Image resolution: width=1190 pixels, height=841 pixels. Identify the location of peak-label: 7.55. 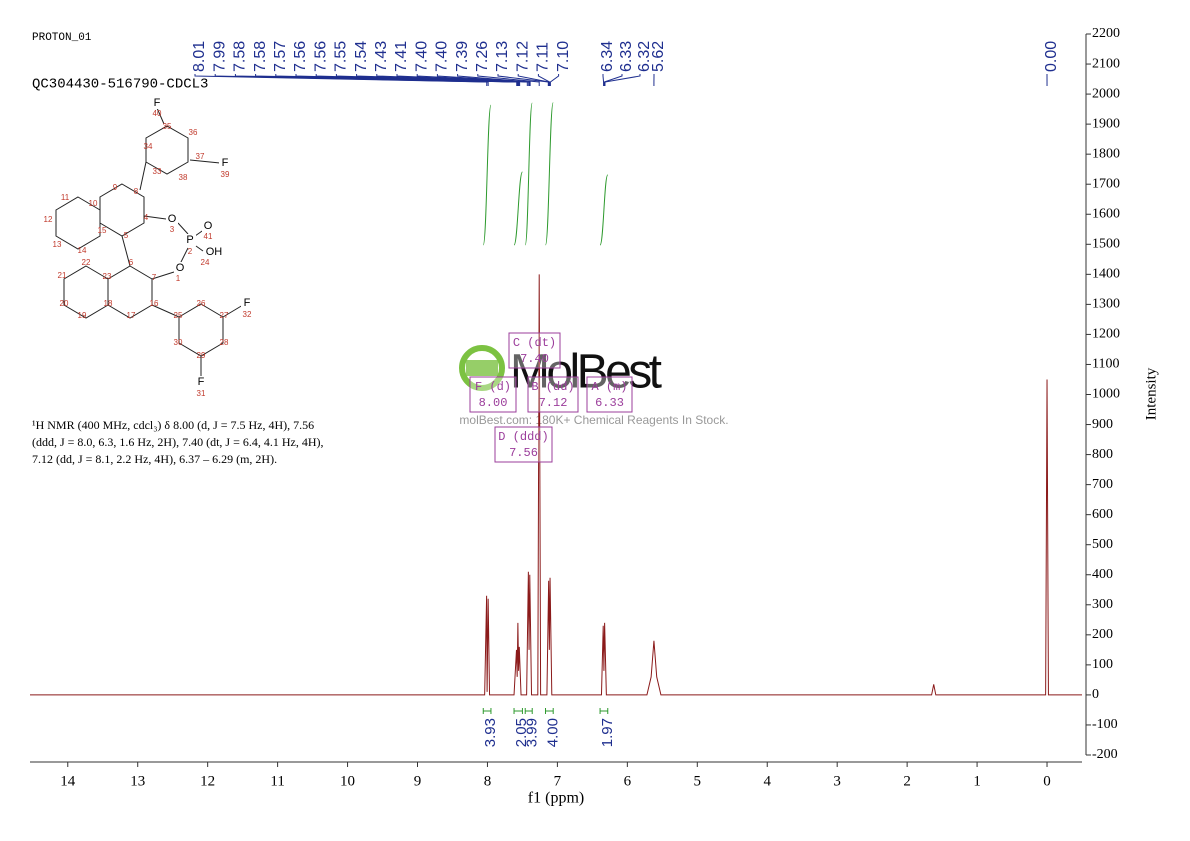
(341, 56).